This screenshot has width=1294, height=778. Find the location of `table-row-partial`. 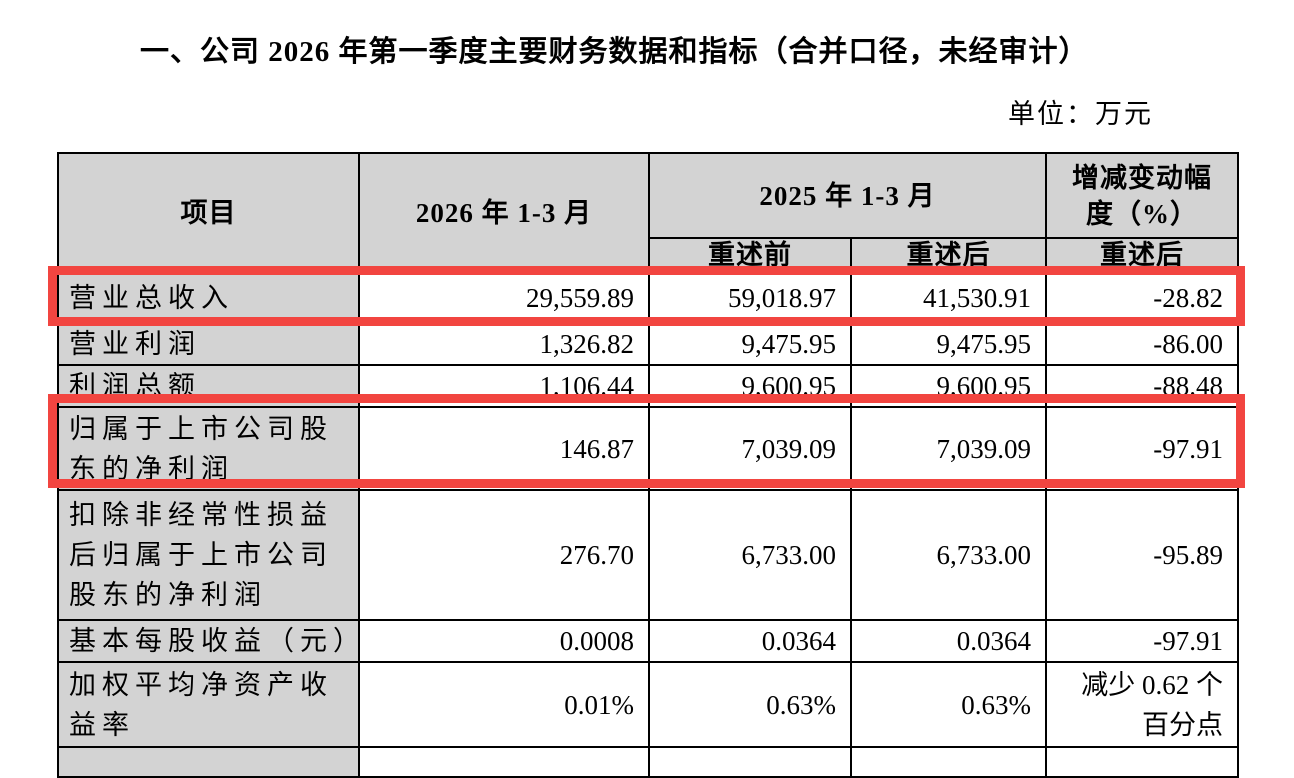

table-row-partial is located at coordinates (648, 762).